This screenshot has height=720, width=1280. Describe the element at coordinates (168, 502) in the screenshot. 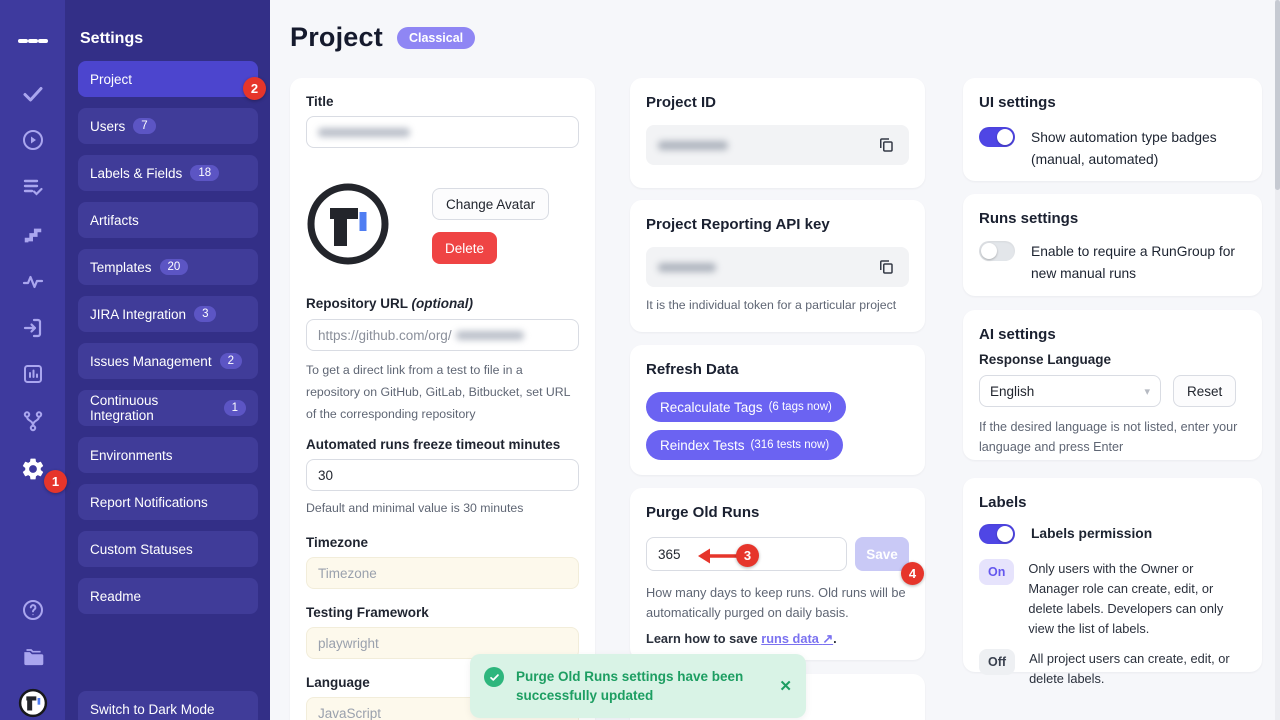

I see `sidebar-item-report-notifications: Report Notifications` at that location.